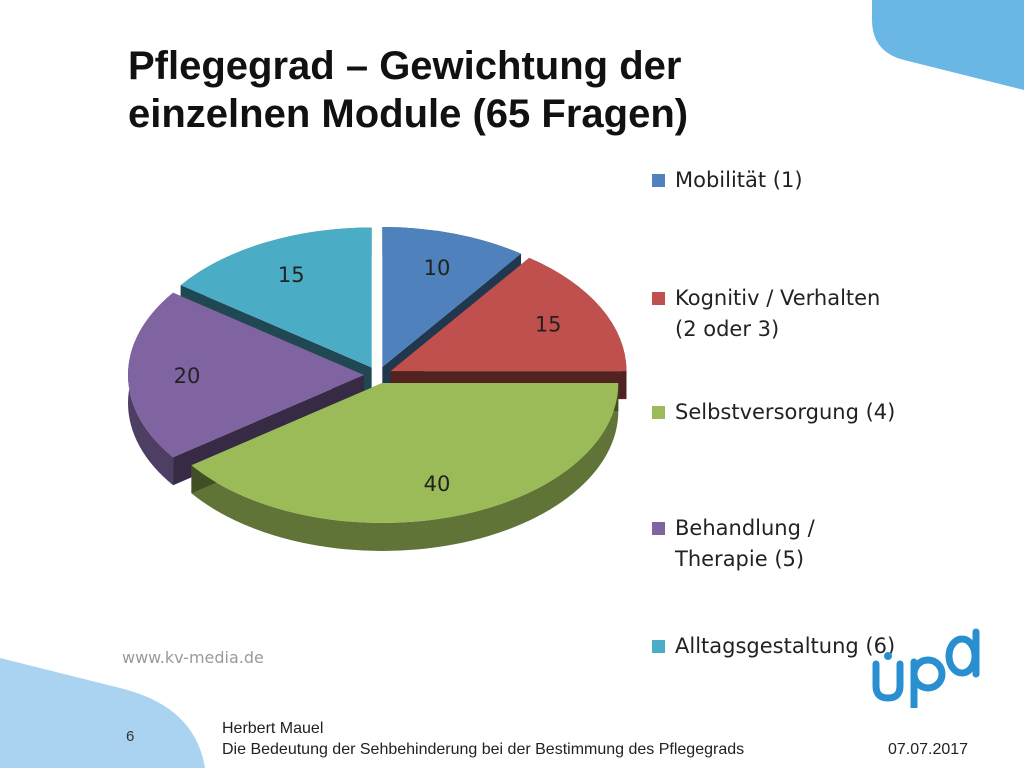 The height and width of the screenshot is (768, 1024). What do you see at coordinates (548, 325) in the screenshot?
I see `data-label-1: 15` at bounding box center [548, 325].